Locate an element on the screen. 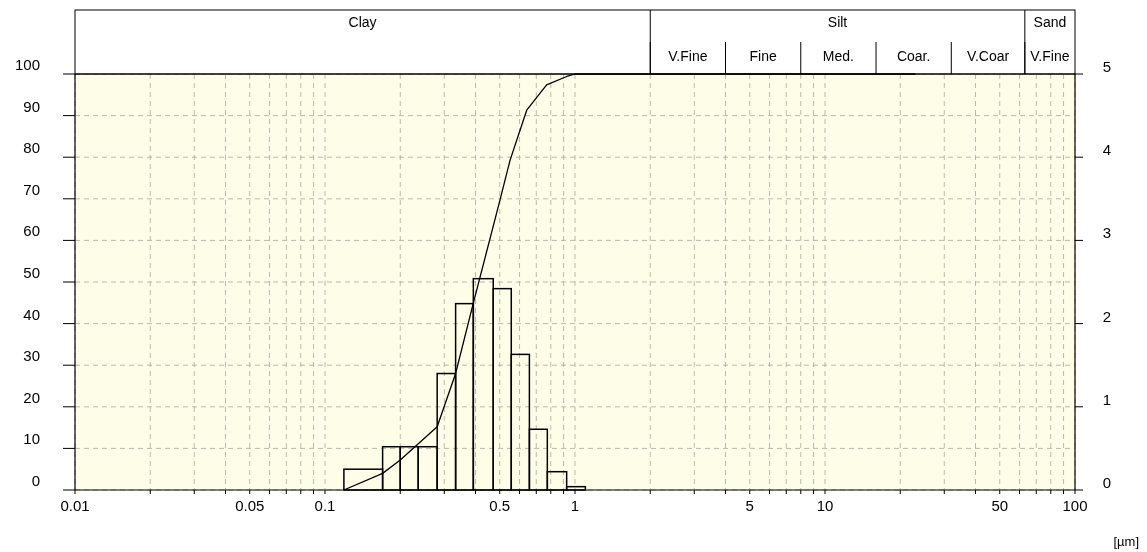 This screenshot has height=552, width=1147. y2-tick-label: 5 is located at coordinates (1107, 66).